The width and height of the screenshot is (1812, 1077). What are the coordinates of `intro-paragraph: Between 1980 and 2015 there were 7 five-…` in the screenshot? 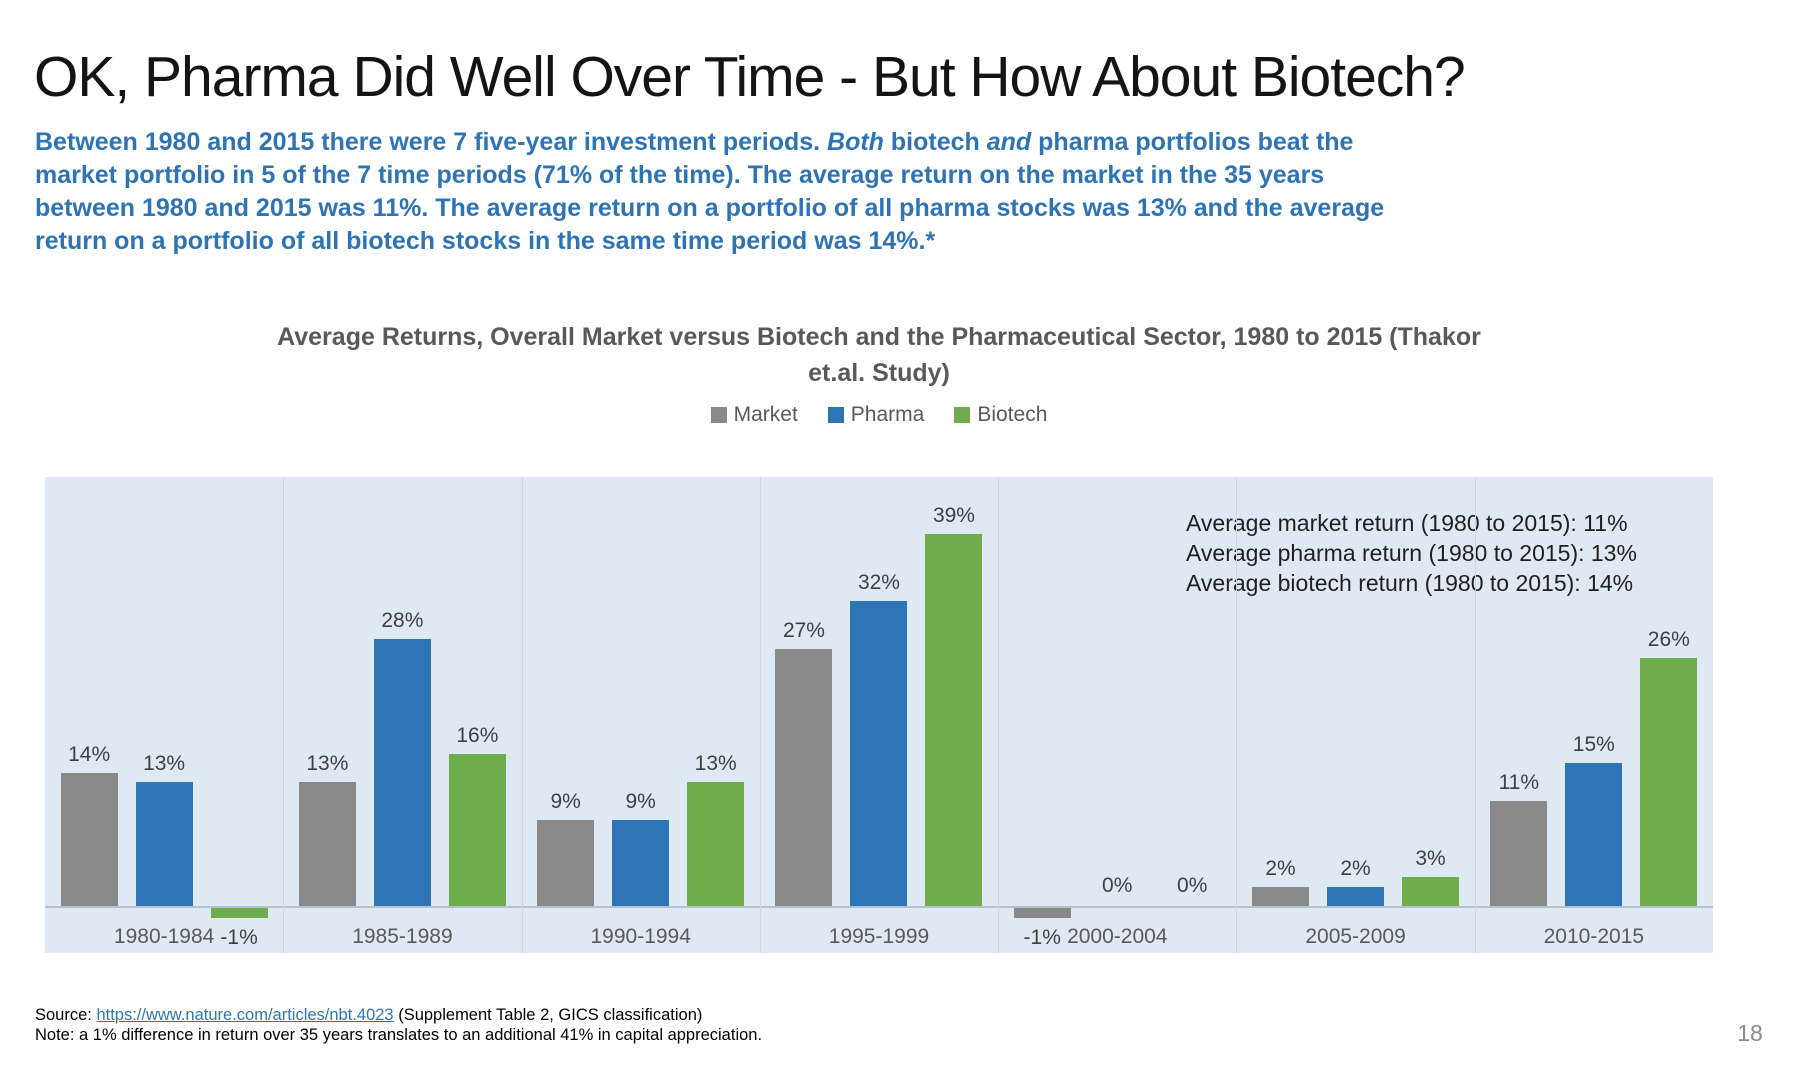 It's located at (905, 192).